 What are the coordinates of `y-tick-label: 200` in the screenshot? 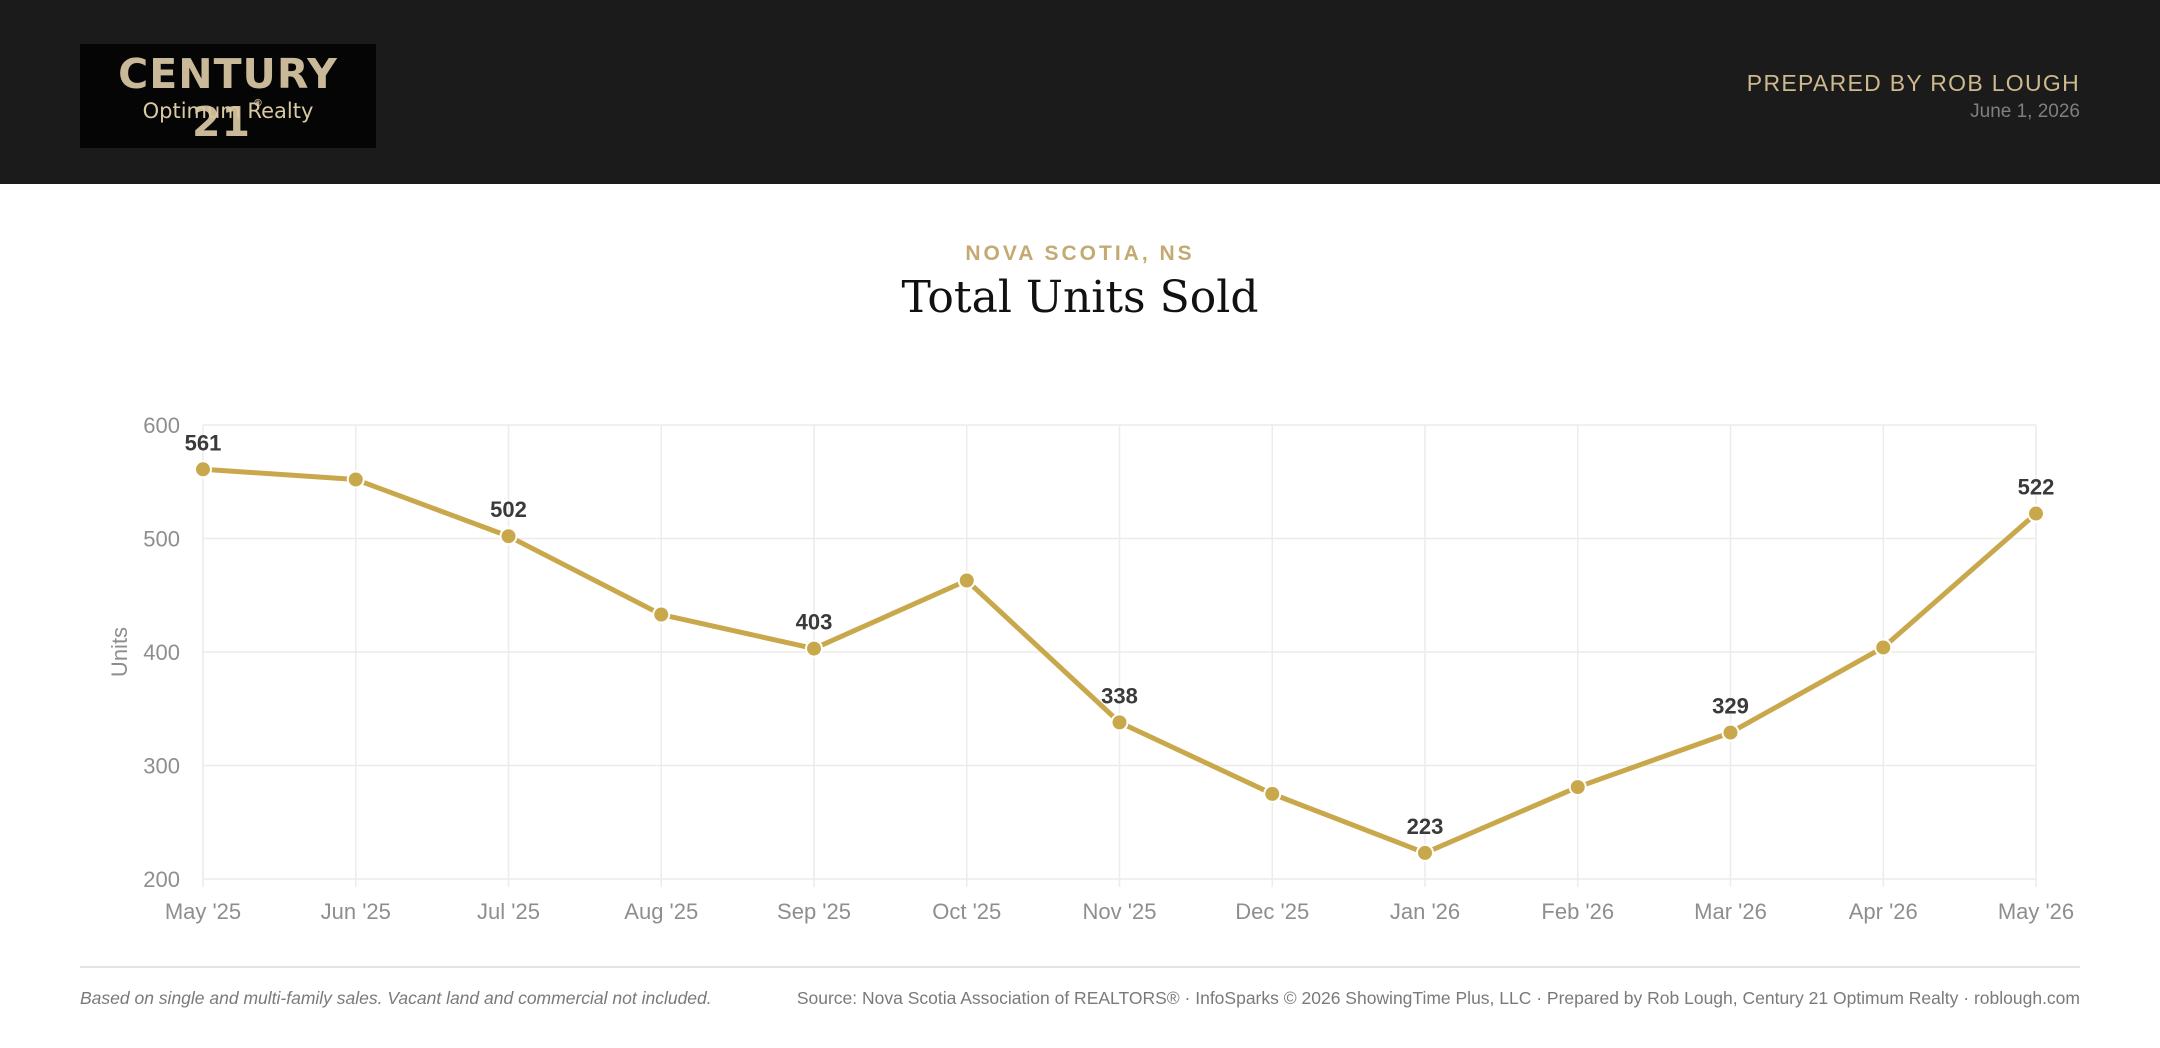 It's located at (161, 879).